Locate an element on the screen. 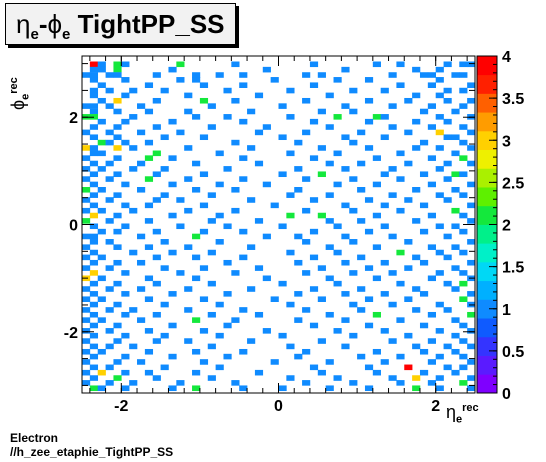 This screenshot has width=546, height=462. y-tick-label: 0 is located at coordinates (73, 226).